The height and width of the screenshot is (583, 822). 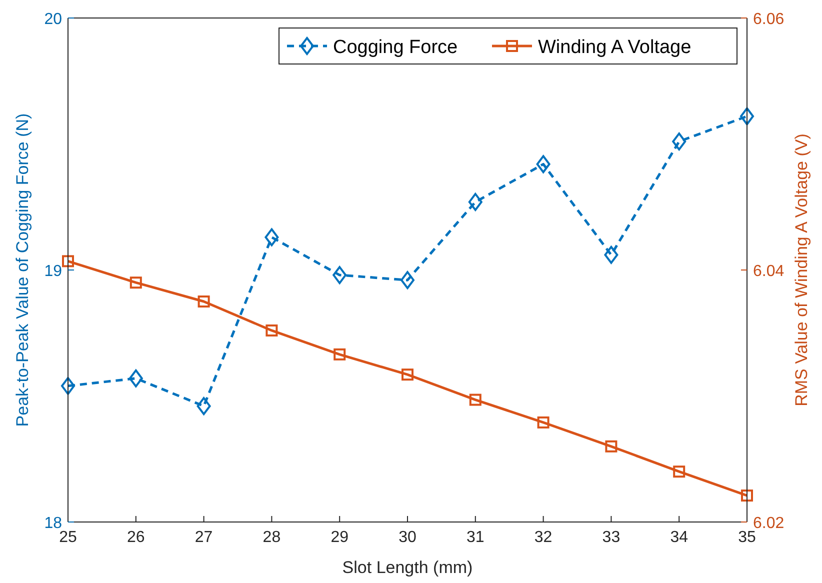 I want to click on x-tick-label: 33, so click(x=611, y=537).